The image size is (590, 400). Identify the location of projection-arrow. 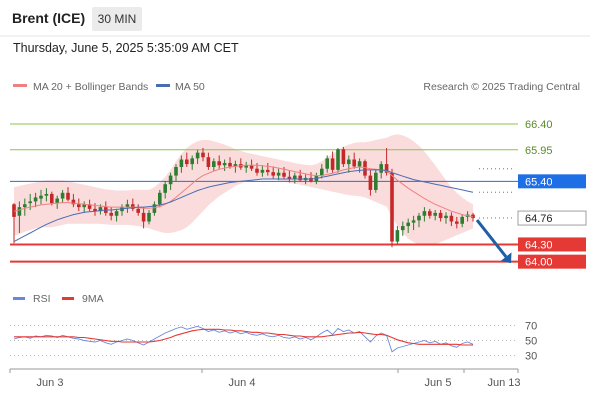
(493, 241).